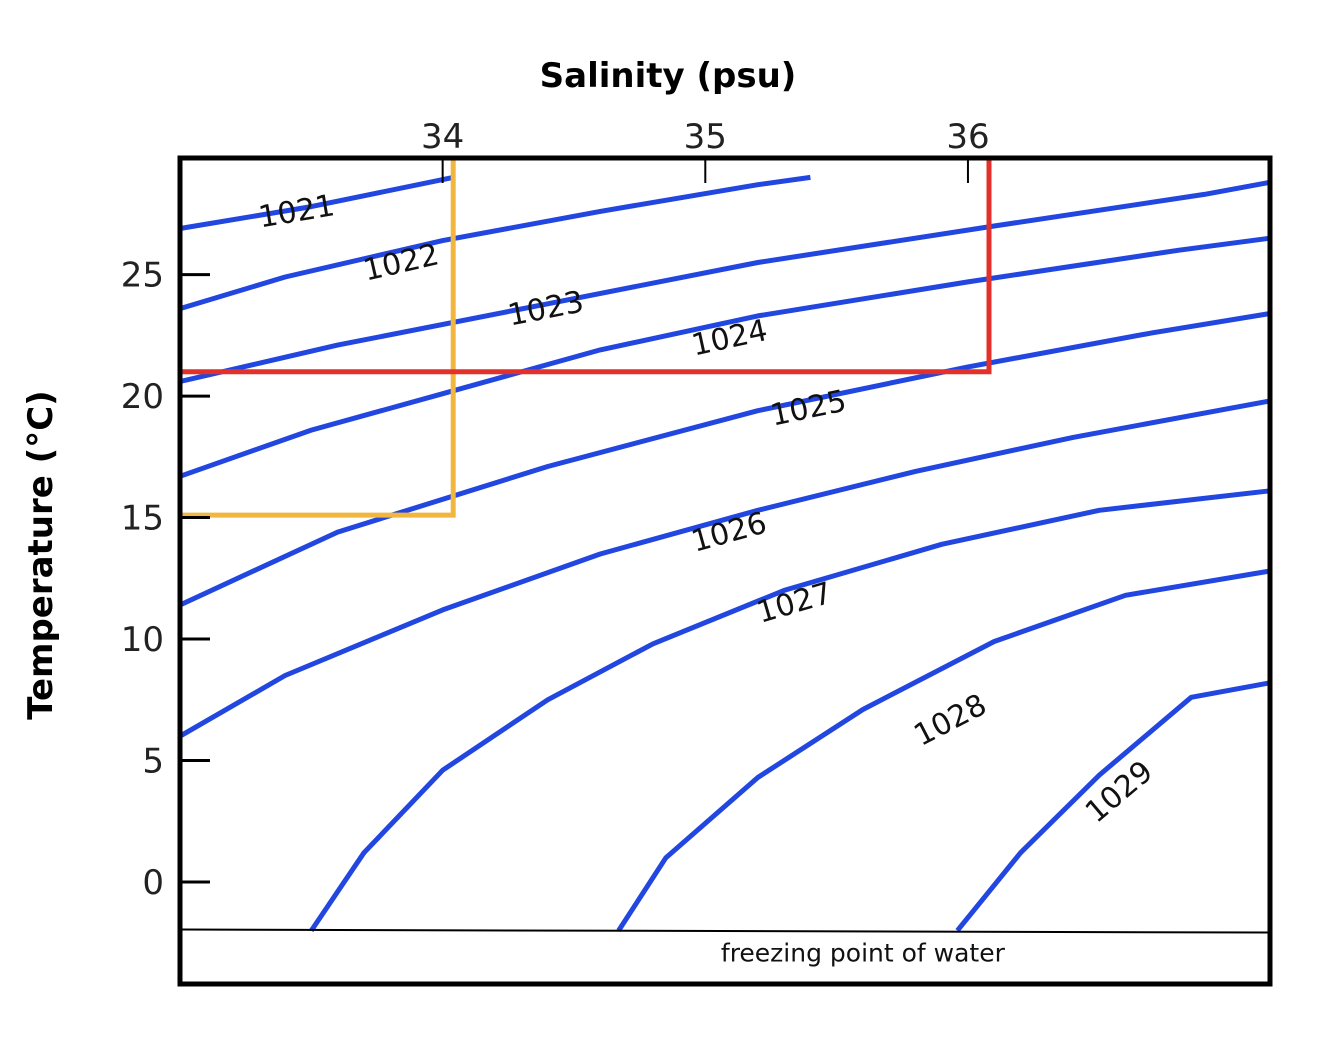 This screenshot has width=1334, height=1046. I want to click on y-tick-label-20: 20, so click(142, 397).